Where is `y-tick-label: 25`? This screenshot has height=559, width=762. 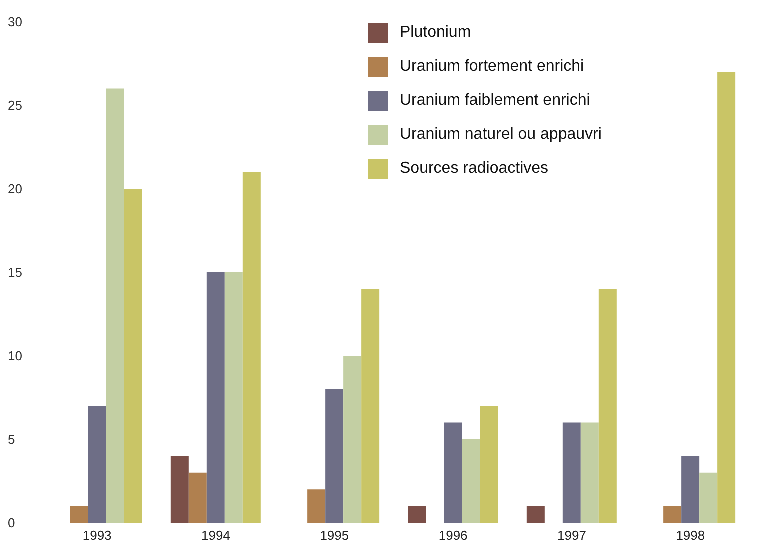 y-tick-label: 25 is located at coordinates (15, 106).